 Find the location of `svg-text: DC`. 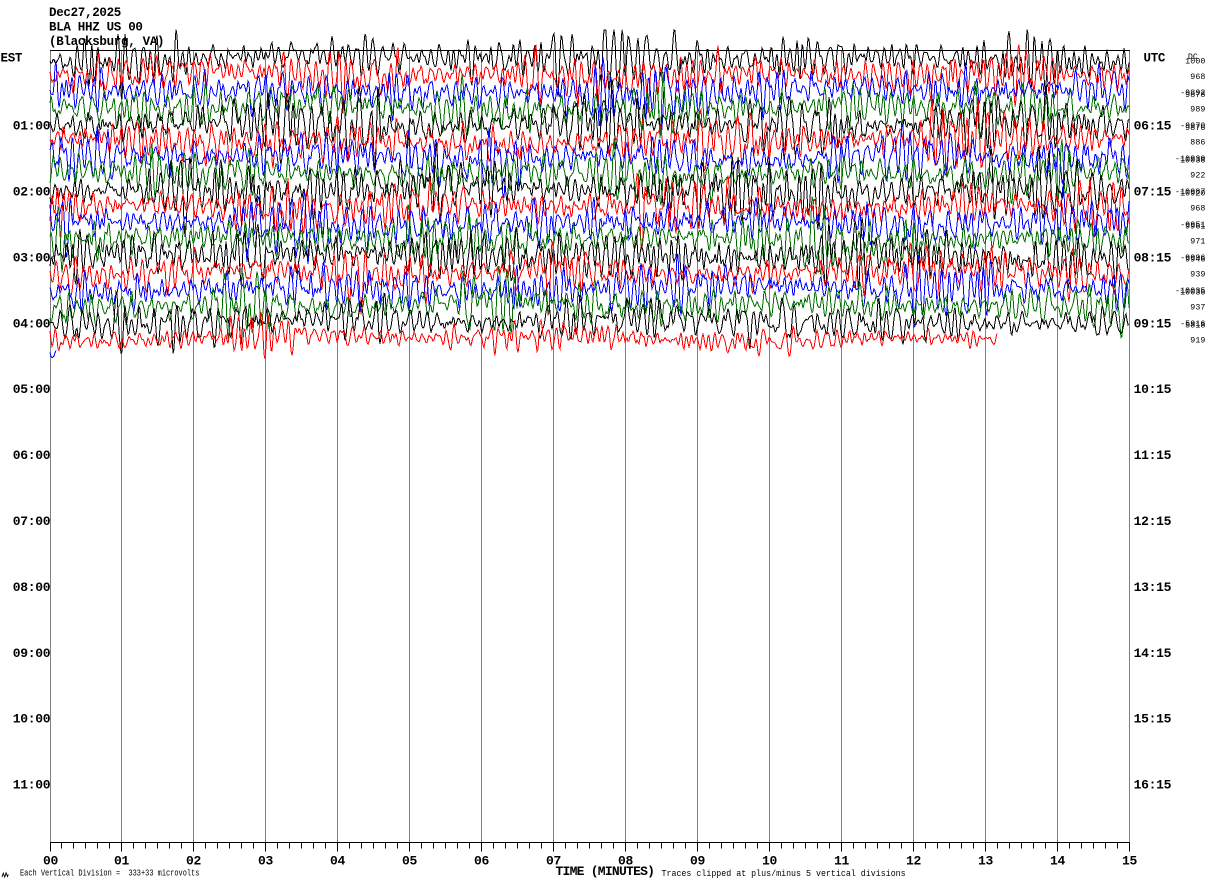

svg-text: DC is located at coordinates (1193, 57).